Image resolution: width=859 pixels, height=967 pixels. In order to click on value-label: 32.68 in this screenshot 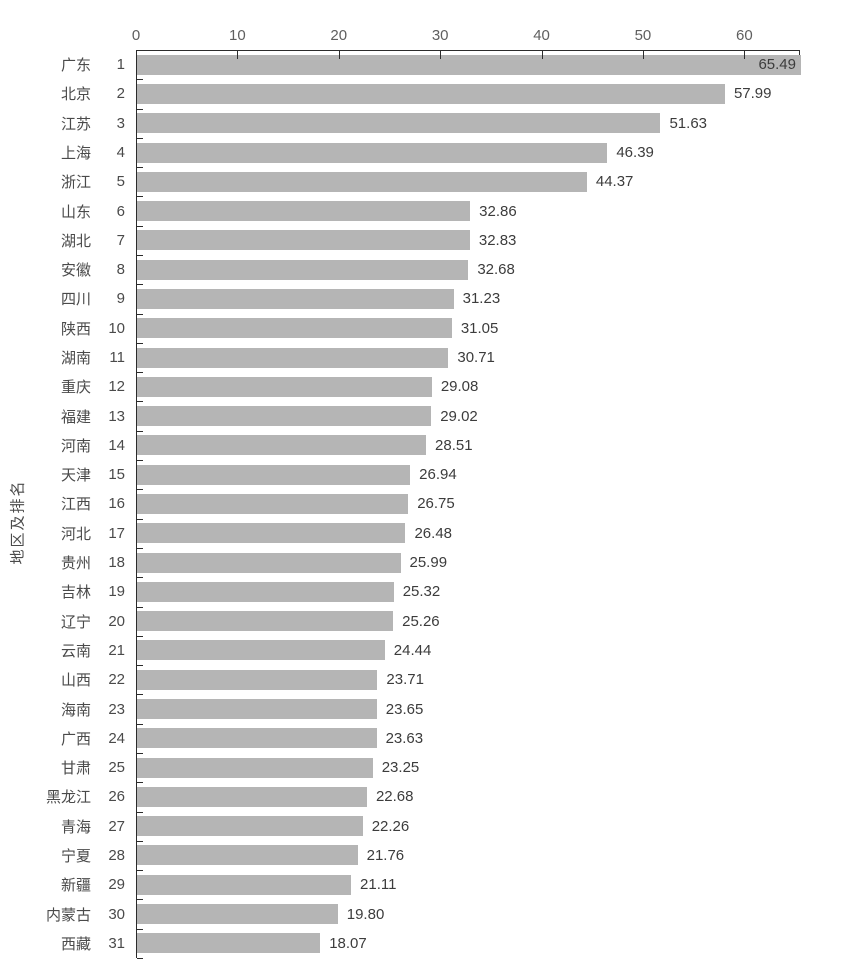, I will do `click(496, 270)`.